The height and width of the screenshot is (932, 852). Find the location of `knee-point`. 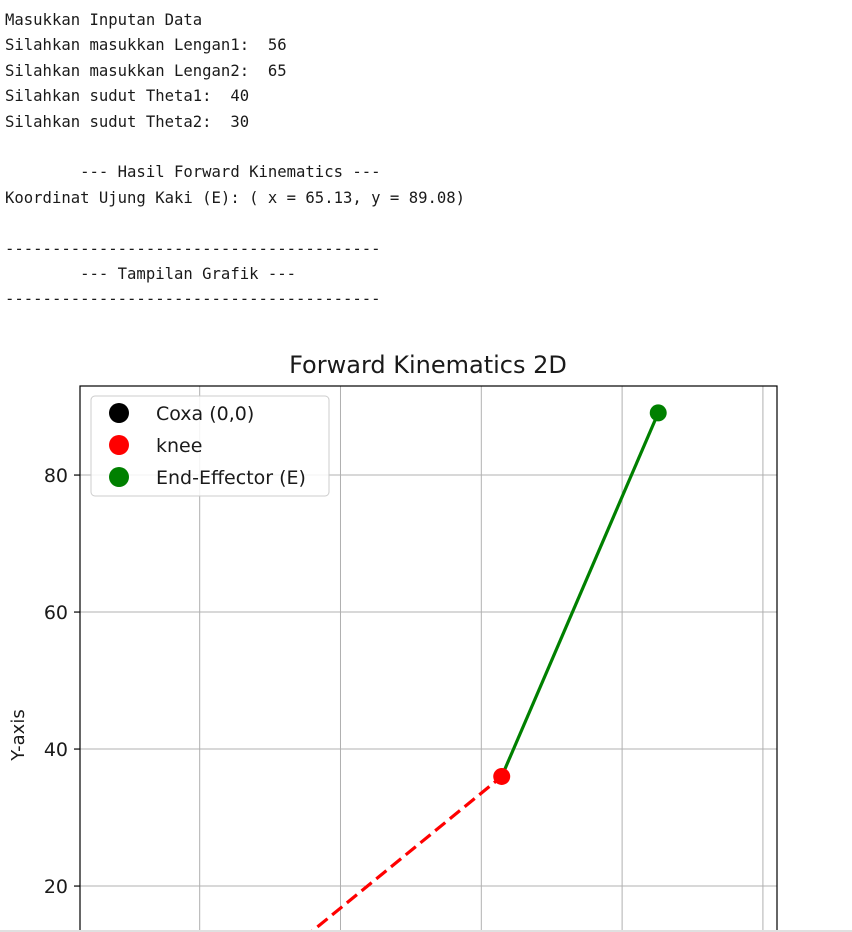

knee-point is located at coordinates (502, 776).